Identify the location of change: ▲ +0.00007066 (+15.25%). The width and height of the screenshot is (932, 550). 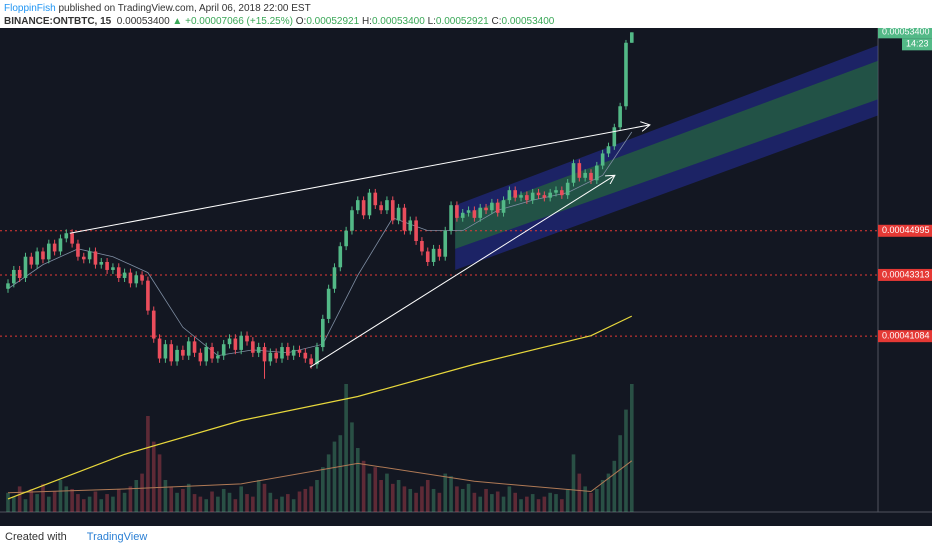
(232, 21).